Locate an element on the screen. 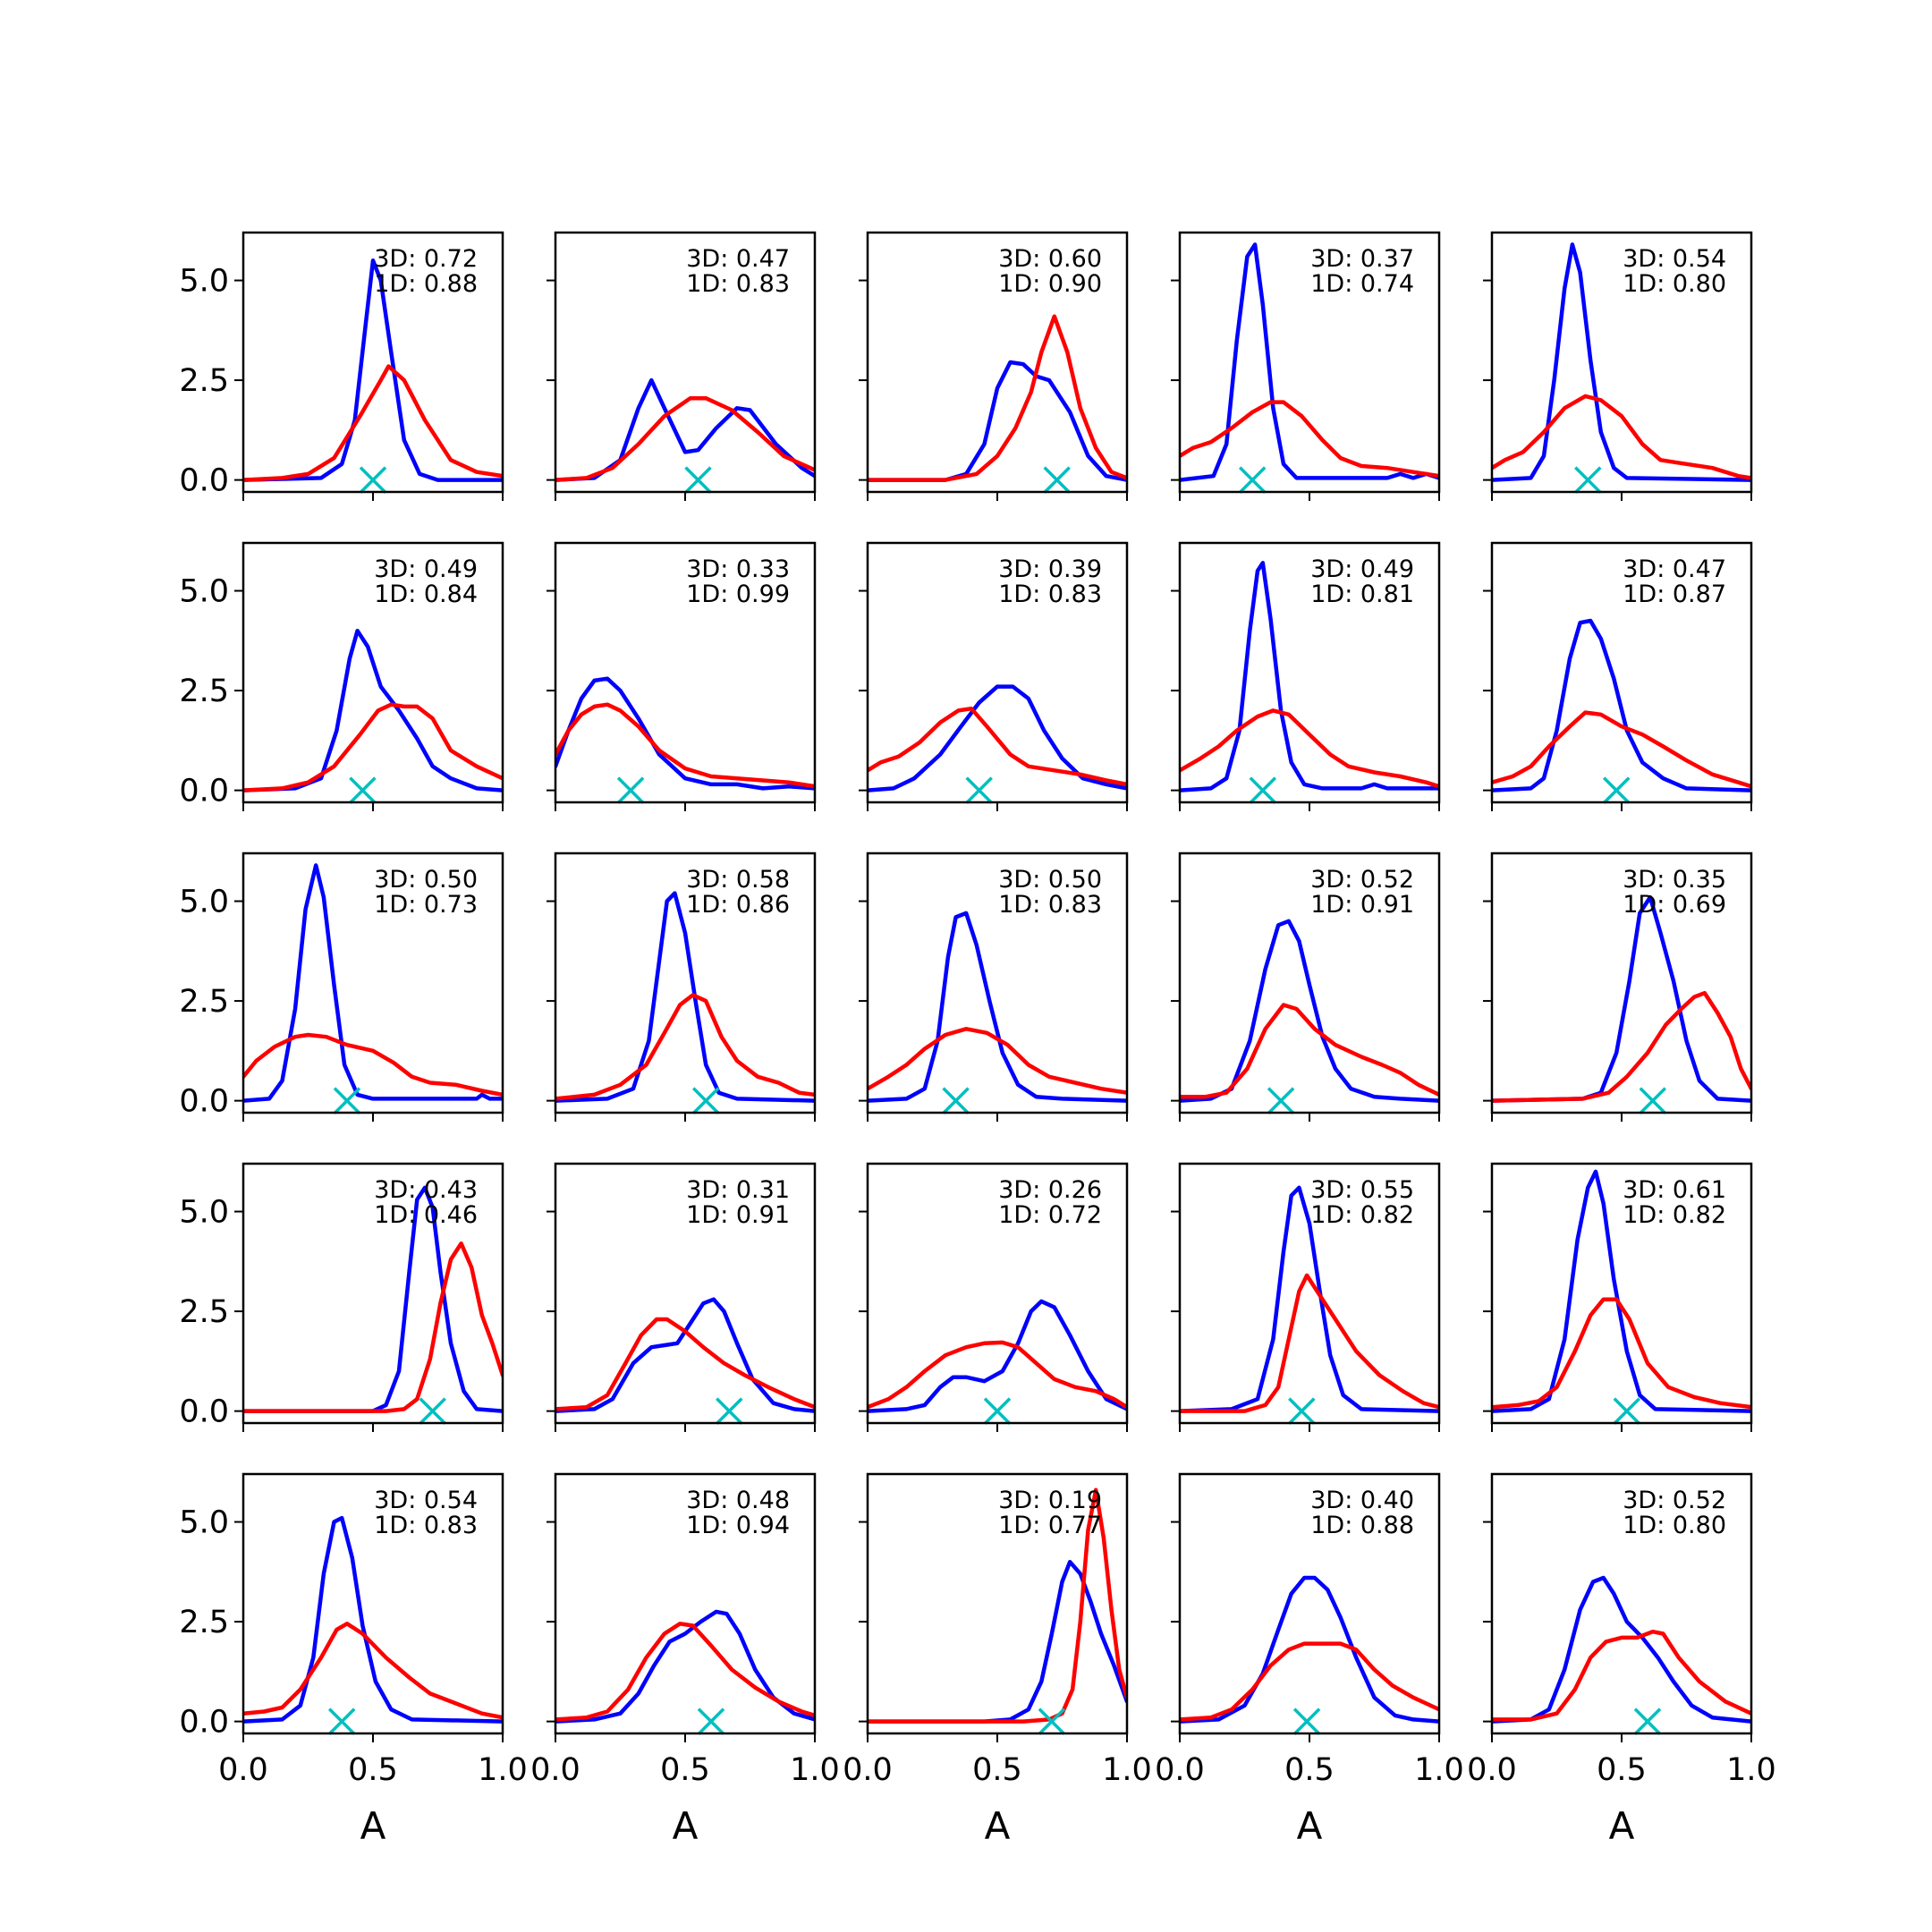  label-3d: 3D: 0.54 is located at coordinates (426, 1500).